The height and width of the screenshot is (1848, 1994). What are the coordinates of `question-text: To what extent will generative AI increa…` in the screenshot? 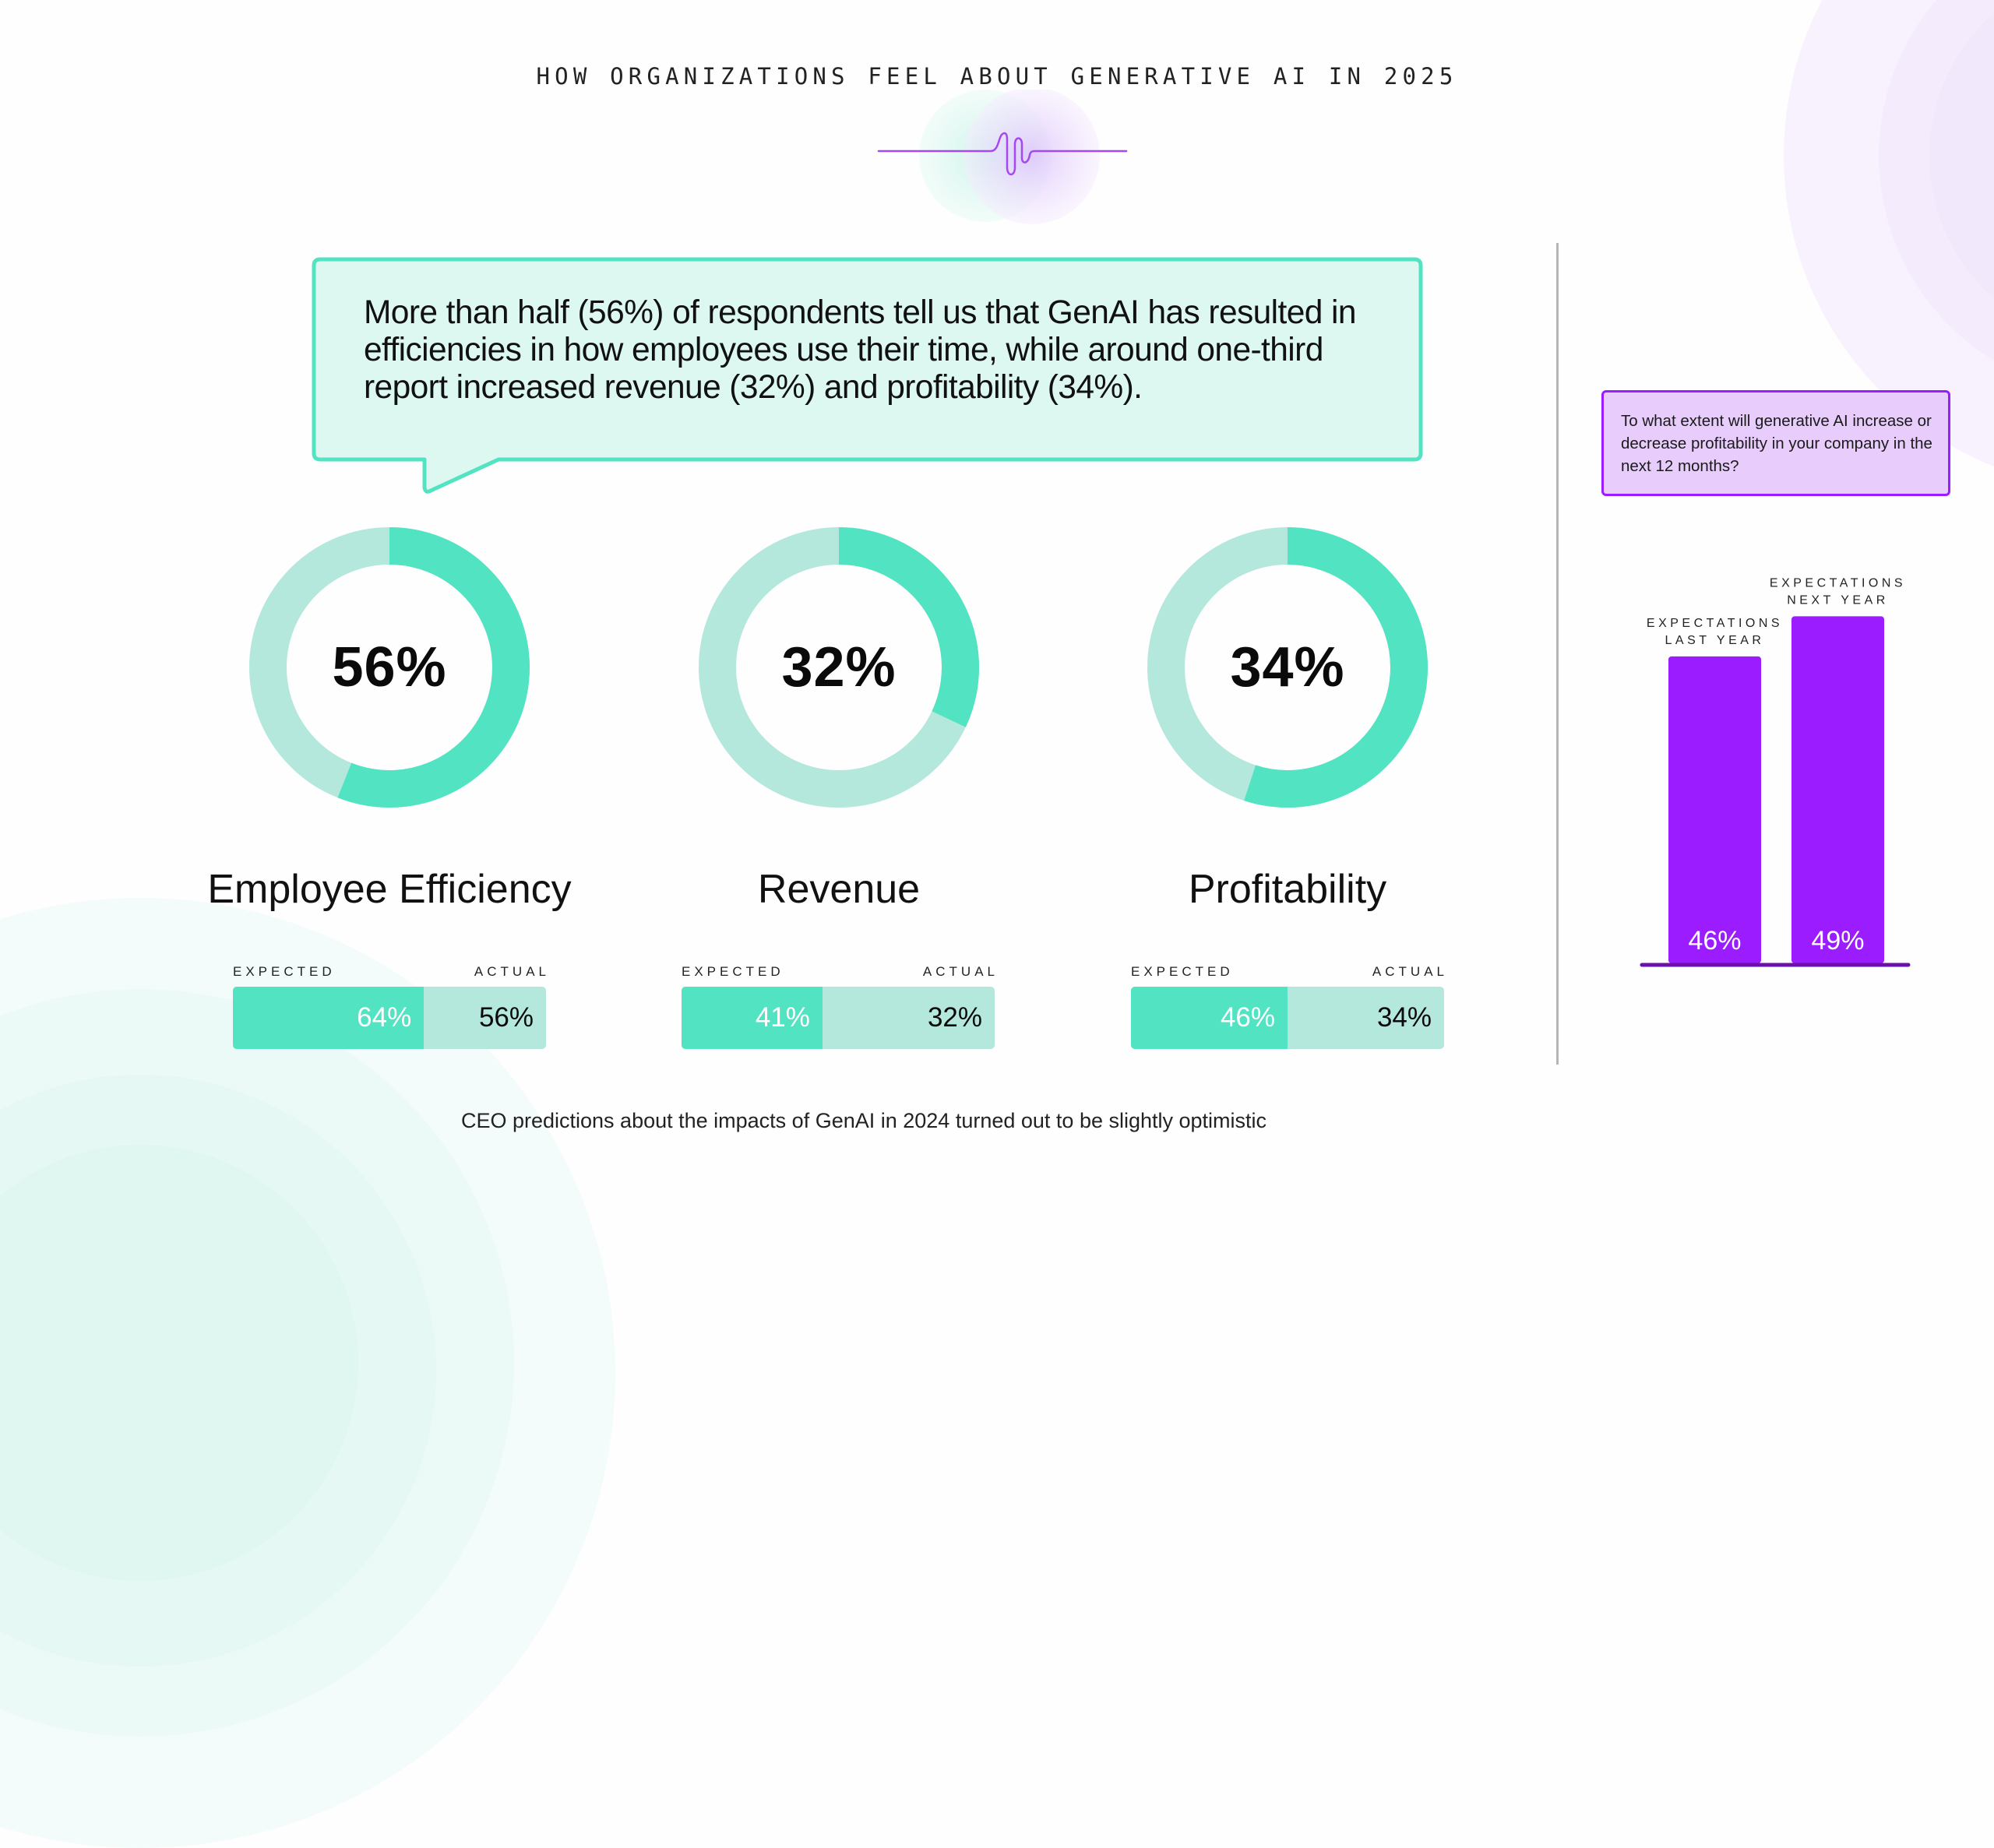 It's located at (1776, 444).